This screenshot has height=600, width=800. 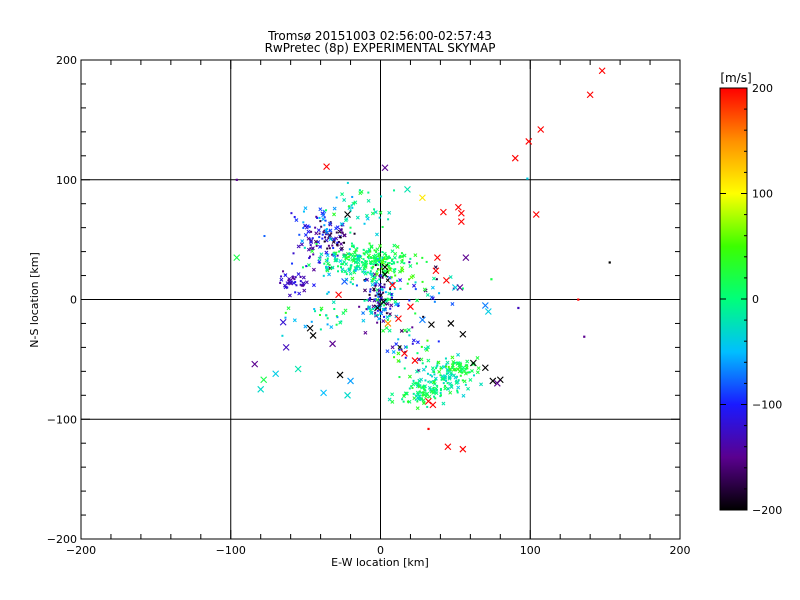 I want to click on colorbar-label: [m/s], so click(x=735, y=78).